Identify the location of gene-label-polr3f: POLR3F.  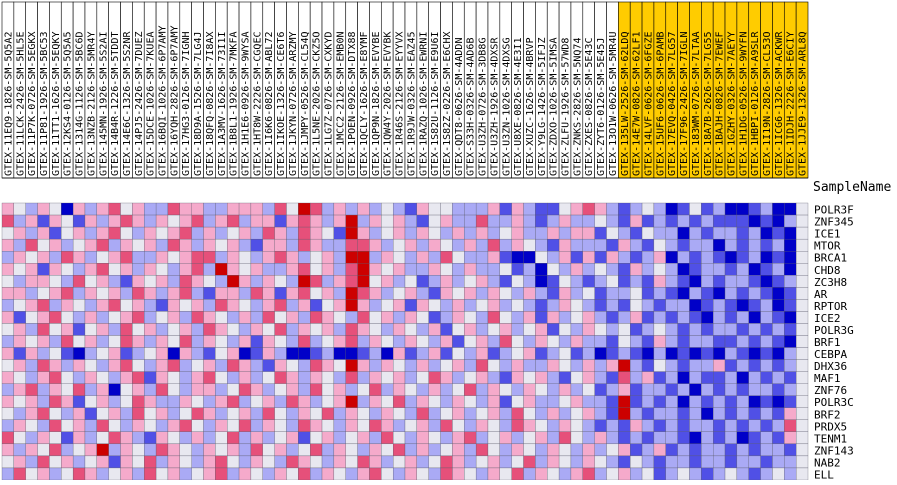
(834, 210).